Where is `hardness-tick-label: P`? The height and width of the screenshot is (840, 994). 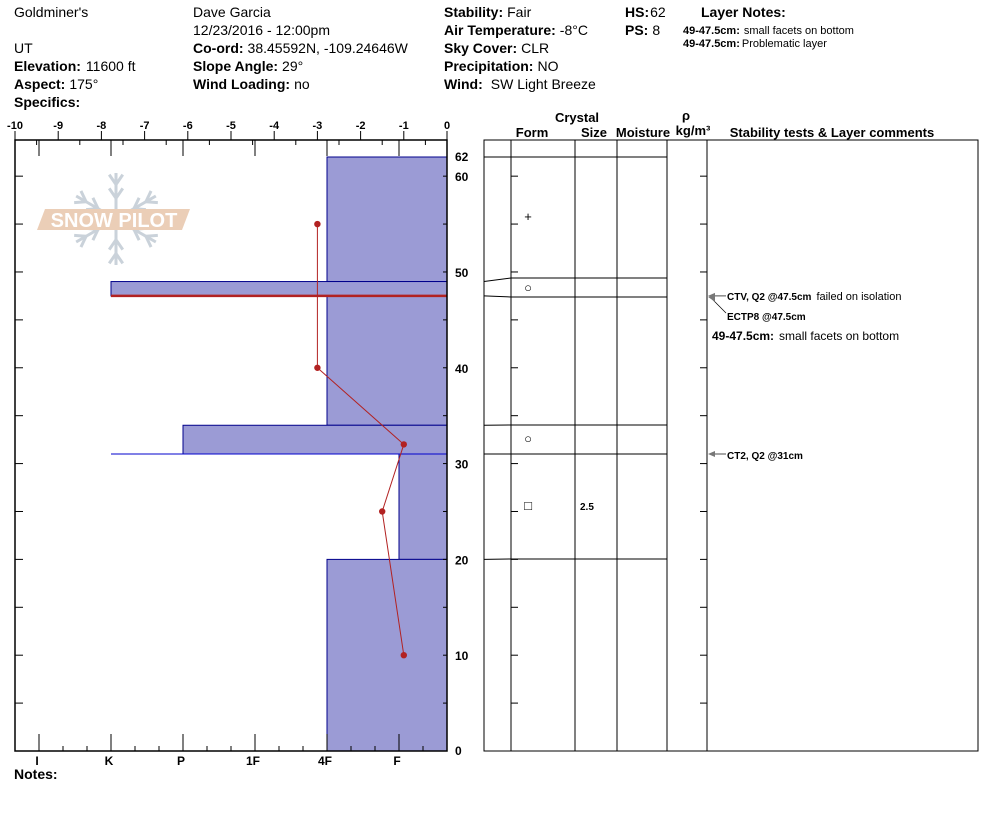 hardness-tick-label: P is located at coordinates (181, 761).